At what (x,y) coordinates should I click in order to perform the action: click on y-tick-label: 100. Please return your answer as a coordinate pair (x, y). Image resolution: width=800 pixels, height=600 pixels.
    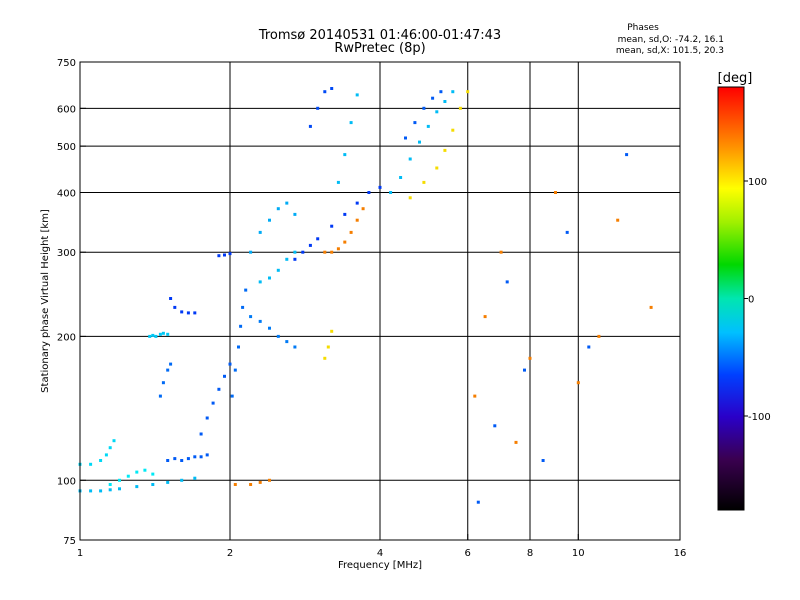
    Looking at the image, I should click on (66, 481).